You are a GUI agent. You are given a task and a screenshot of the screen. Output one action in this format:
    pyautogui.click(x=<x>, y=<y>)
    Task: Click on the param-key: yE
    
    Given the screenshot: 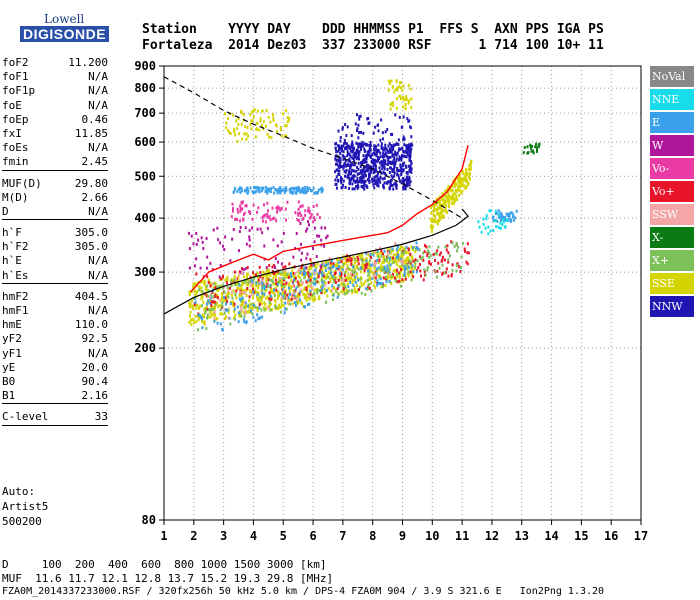 What is the action you would take?
    pyautogui.click(x=9, y=367)
    